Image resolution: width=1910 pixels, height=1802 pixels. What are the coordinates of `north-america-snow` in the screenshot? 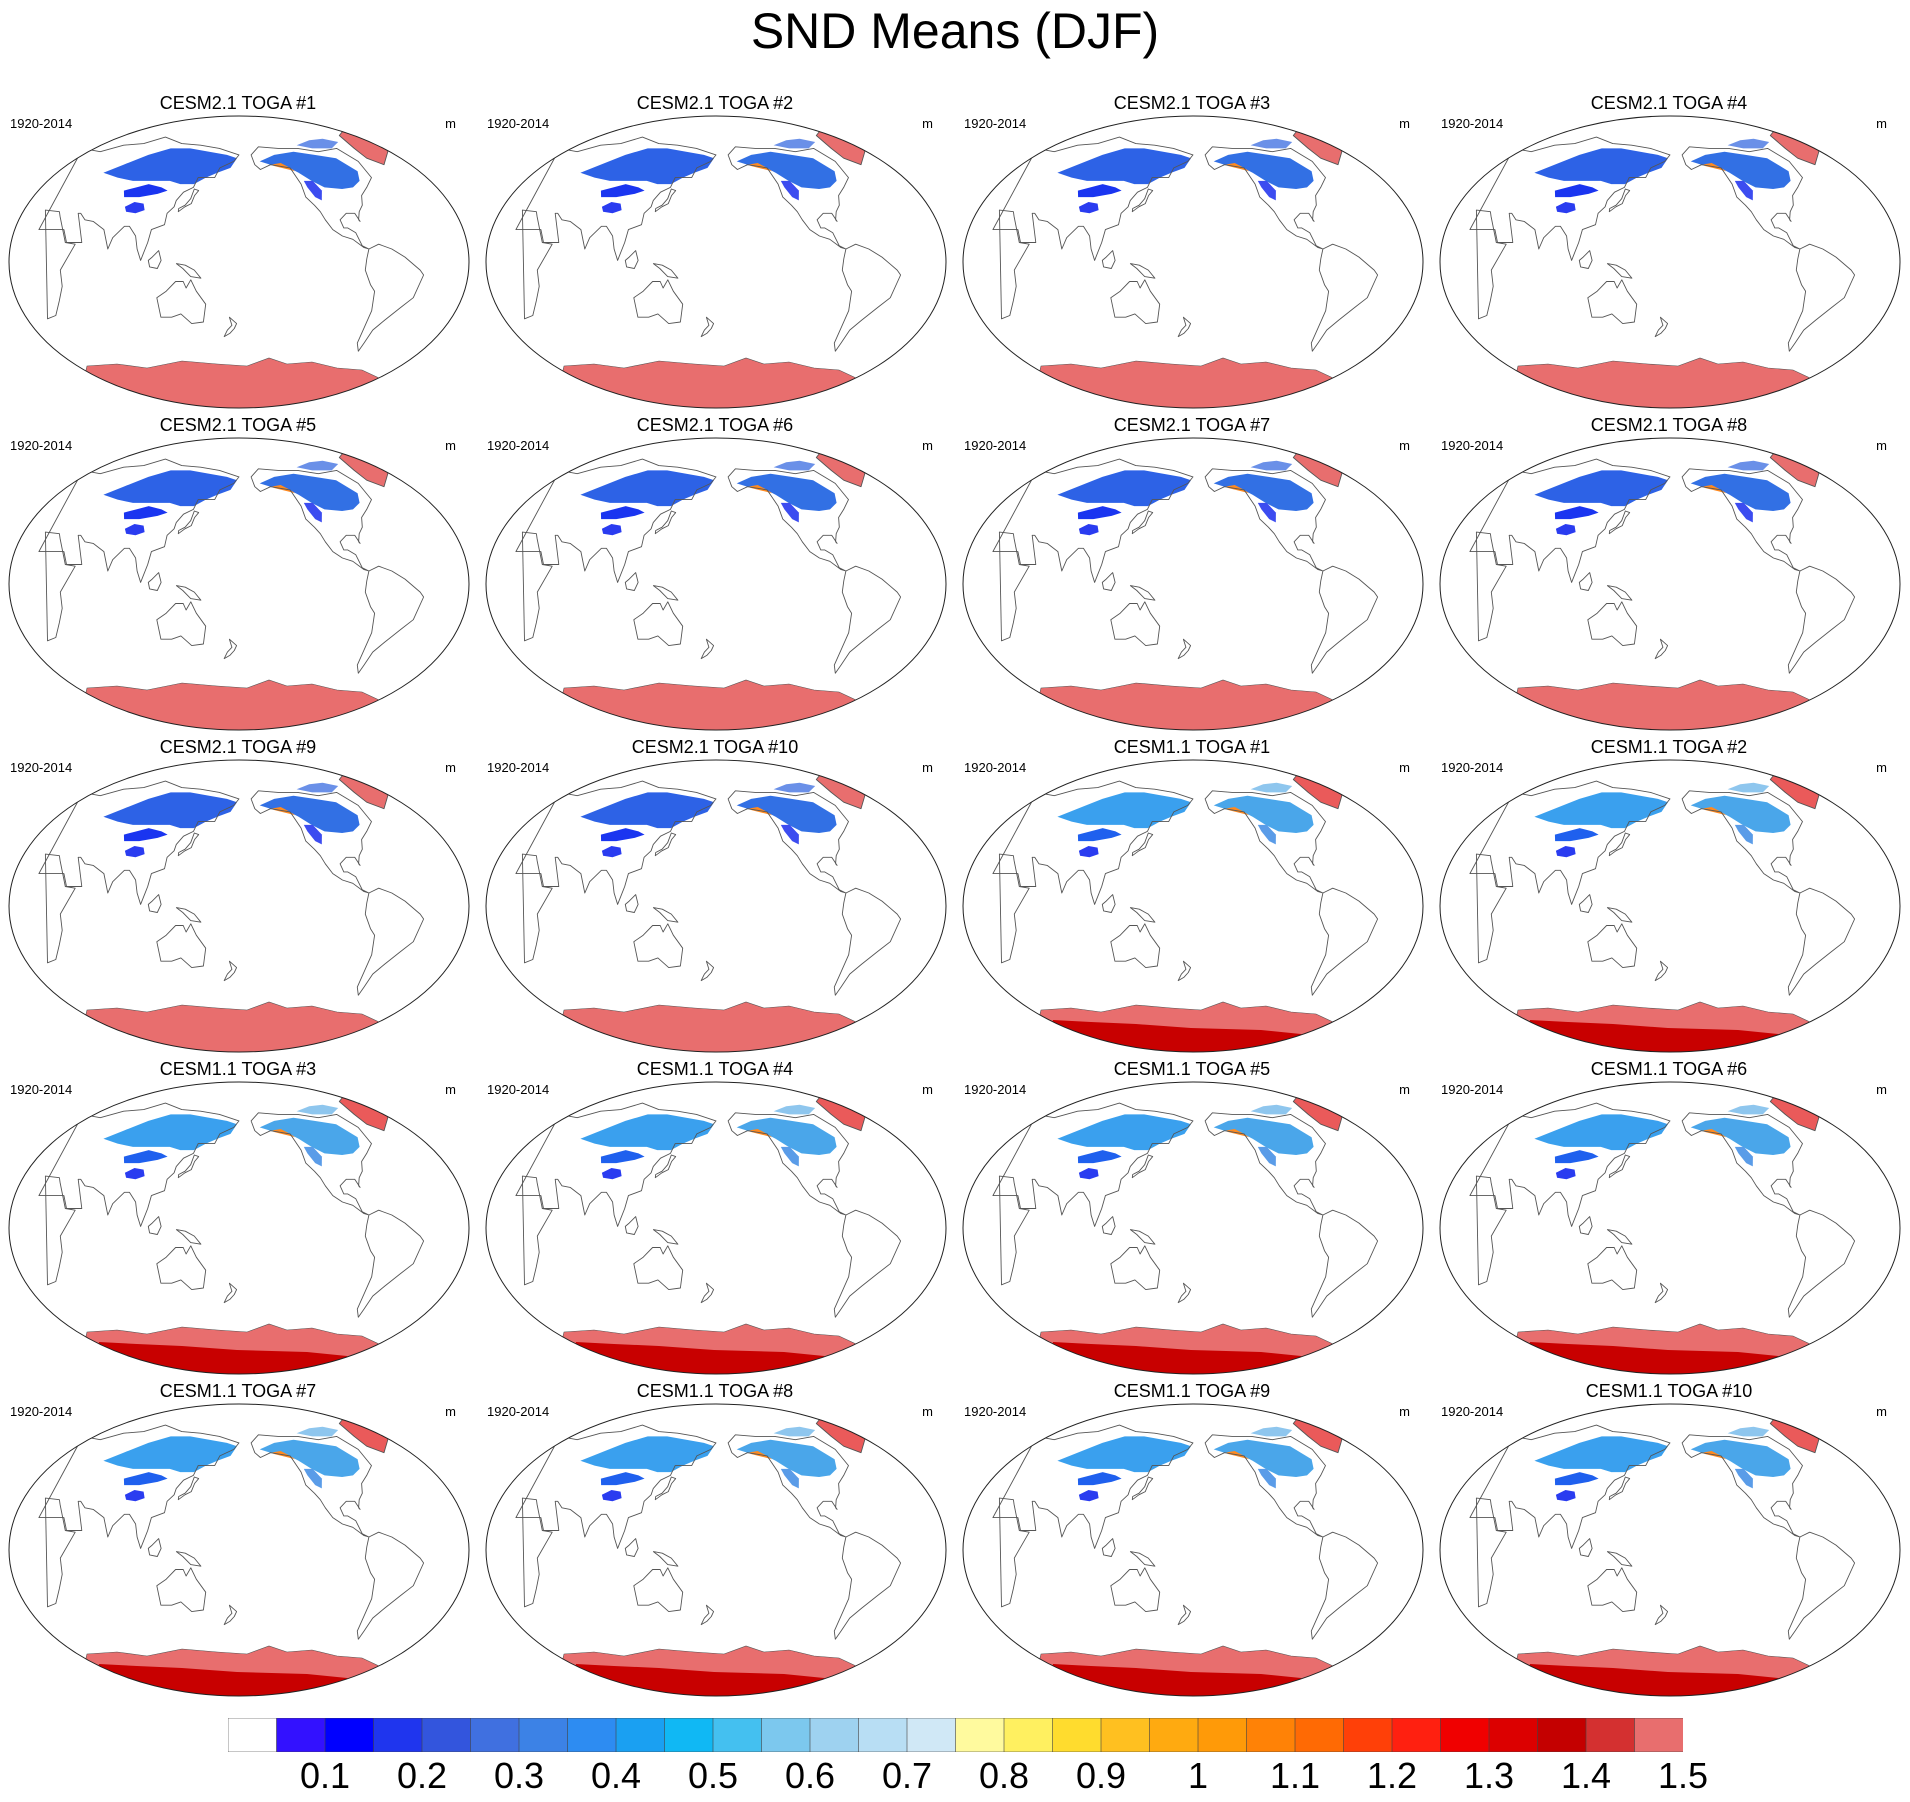 It's located at (1263, 814).